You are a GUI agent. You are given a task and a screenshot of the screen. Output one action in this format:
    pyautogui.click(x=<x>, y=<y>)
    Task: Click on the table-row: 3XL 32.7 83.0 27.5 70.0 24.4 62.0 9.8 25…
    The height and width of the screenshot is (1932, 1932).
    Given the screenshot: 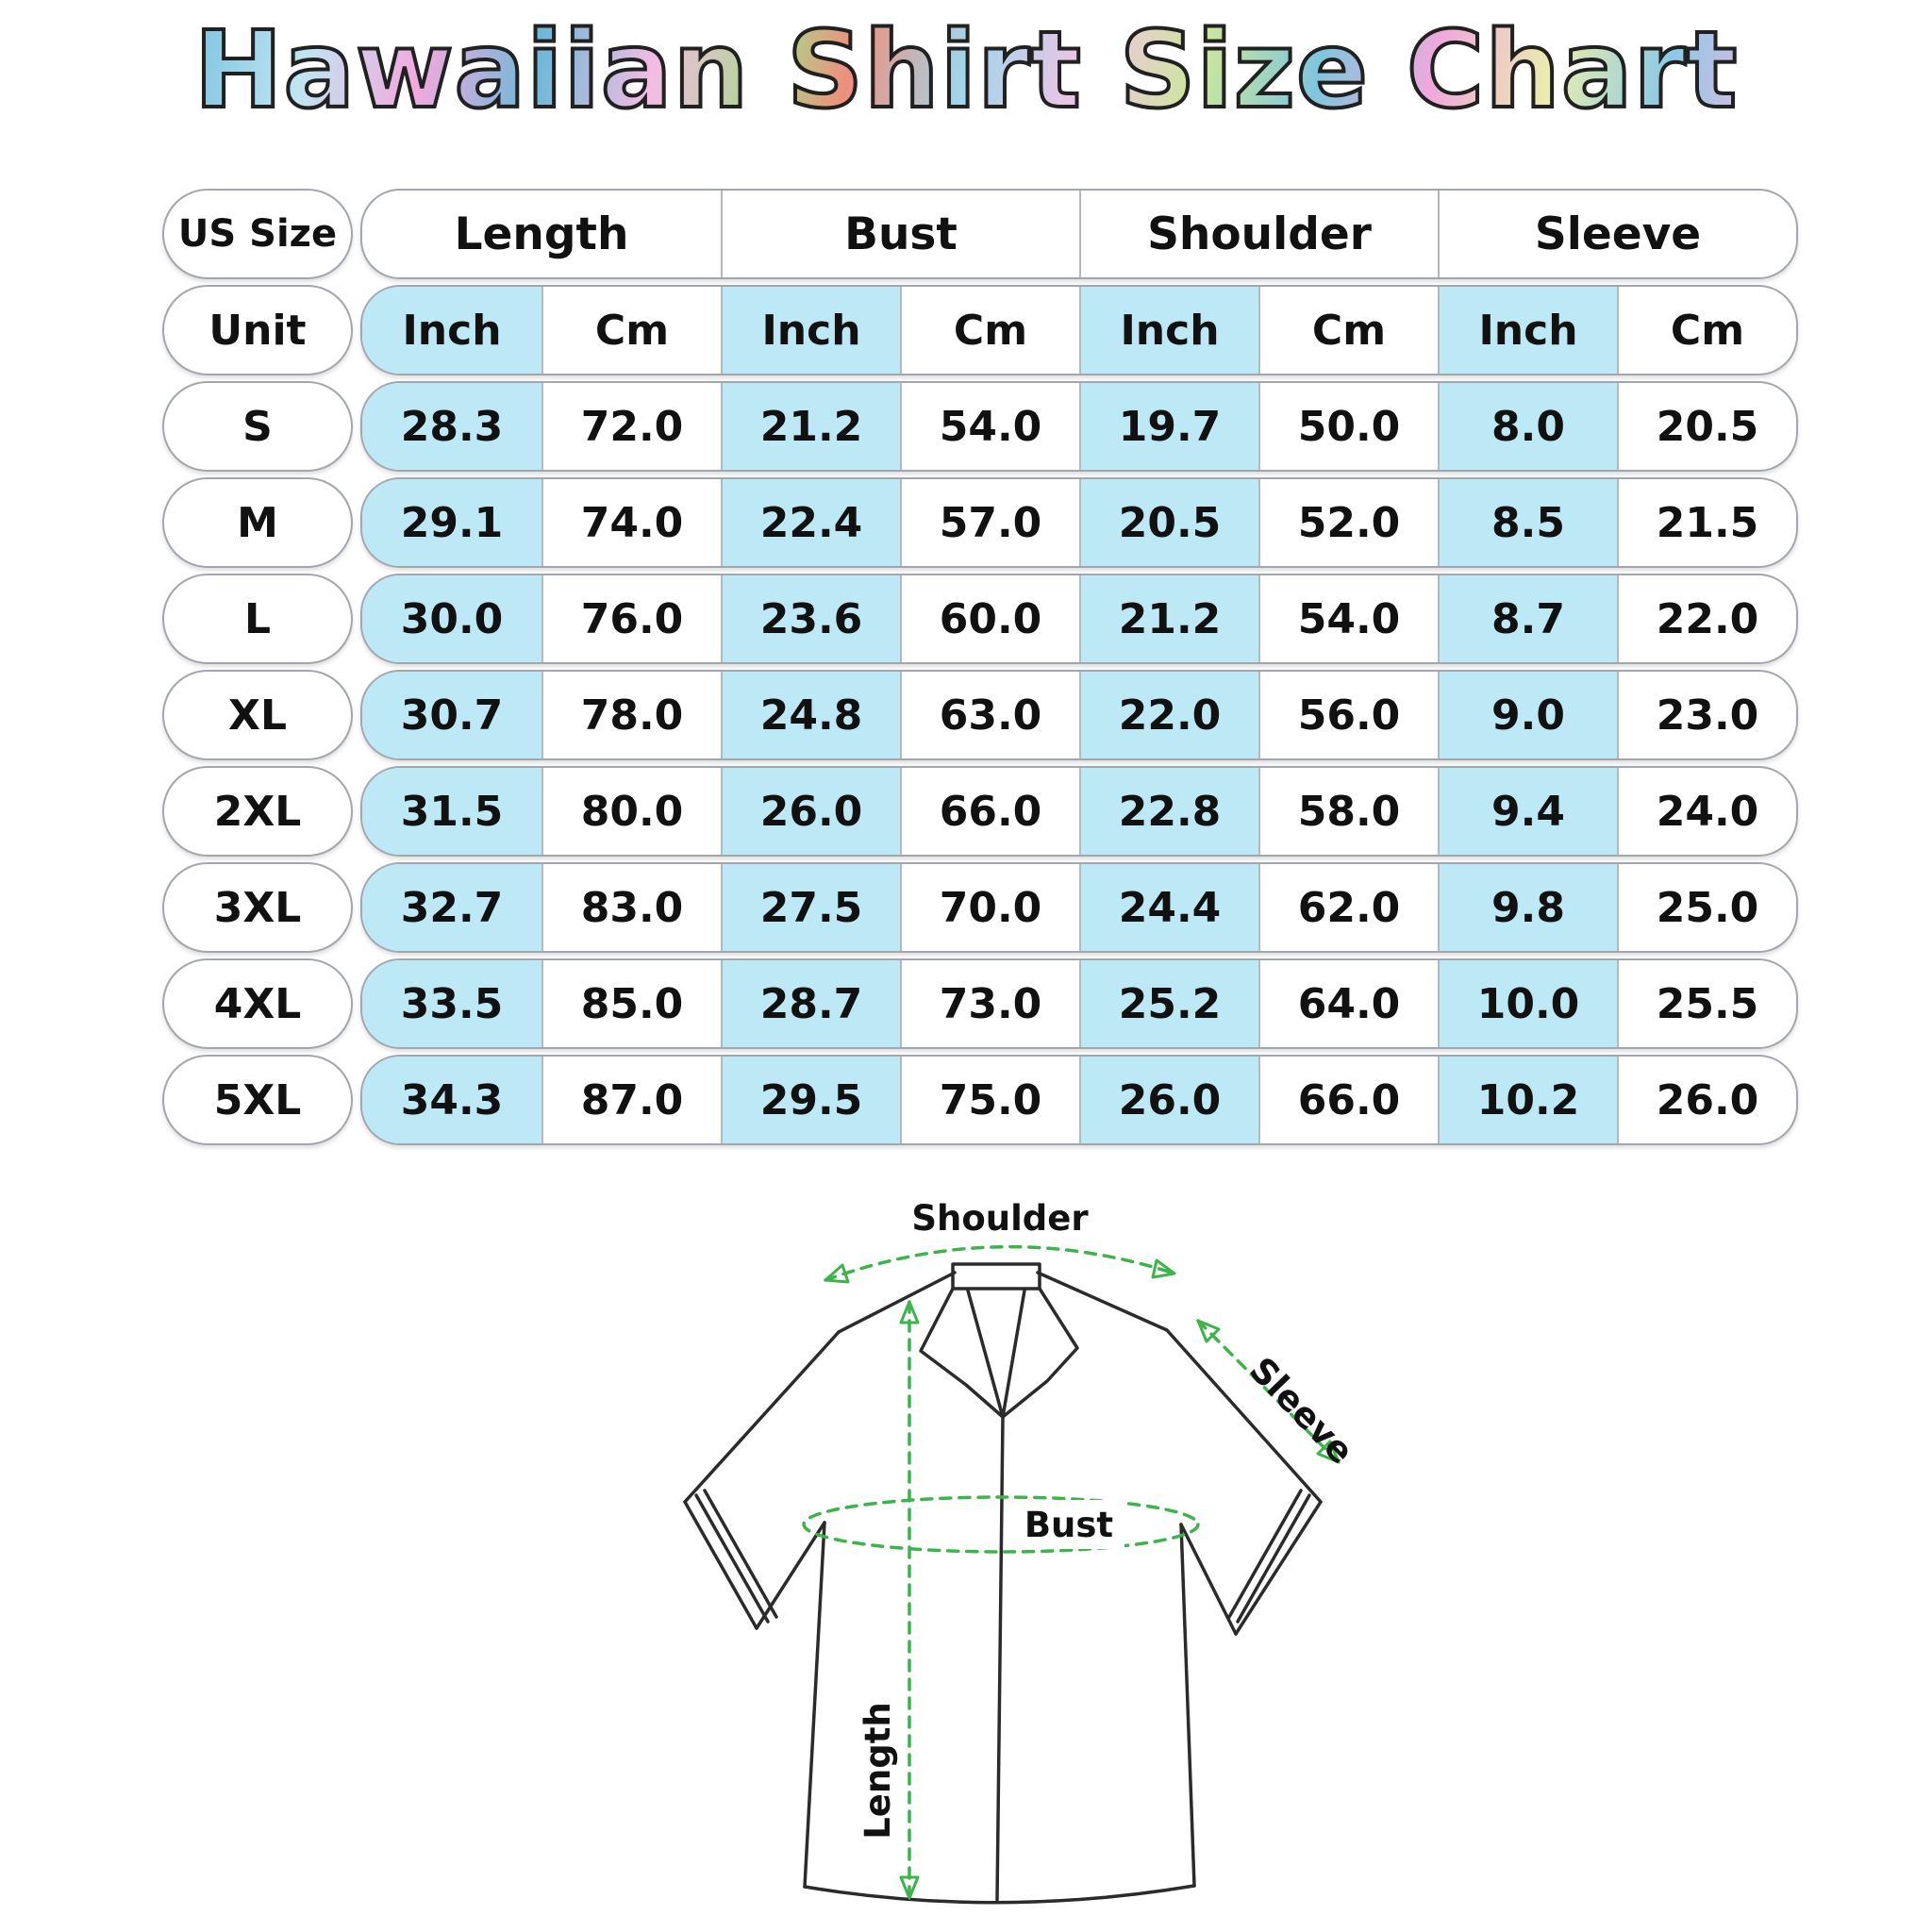 What is the action you would take?
    pyautogui.click(x=980, y=908)
    